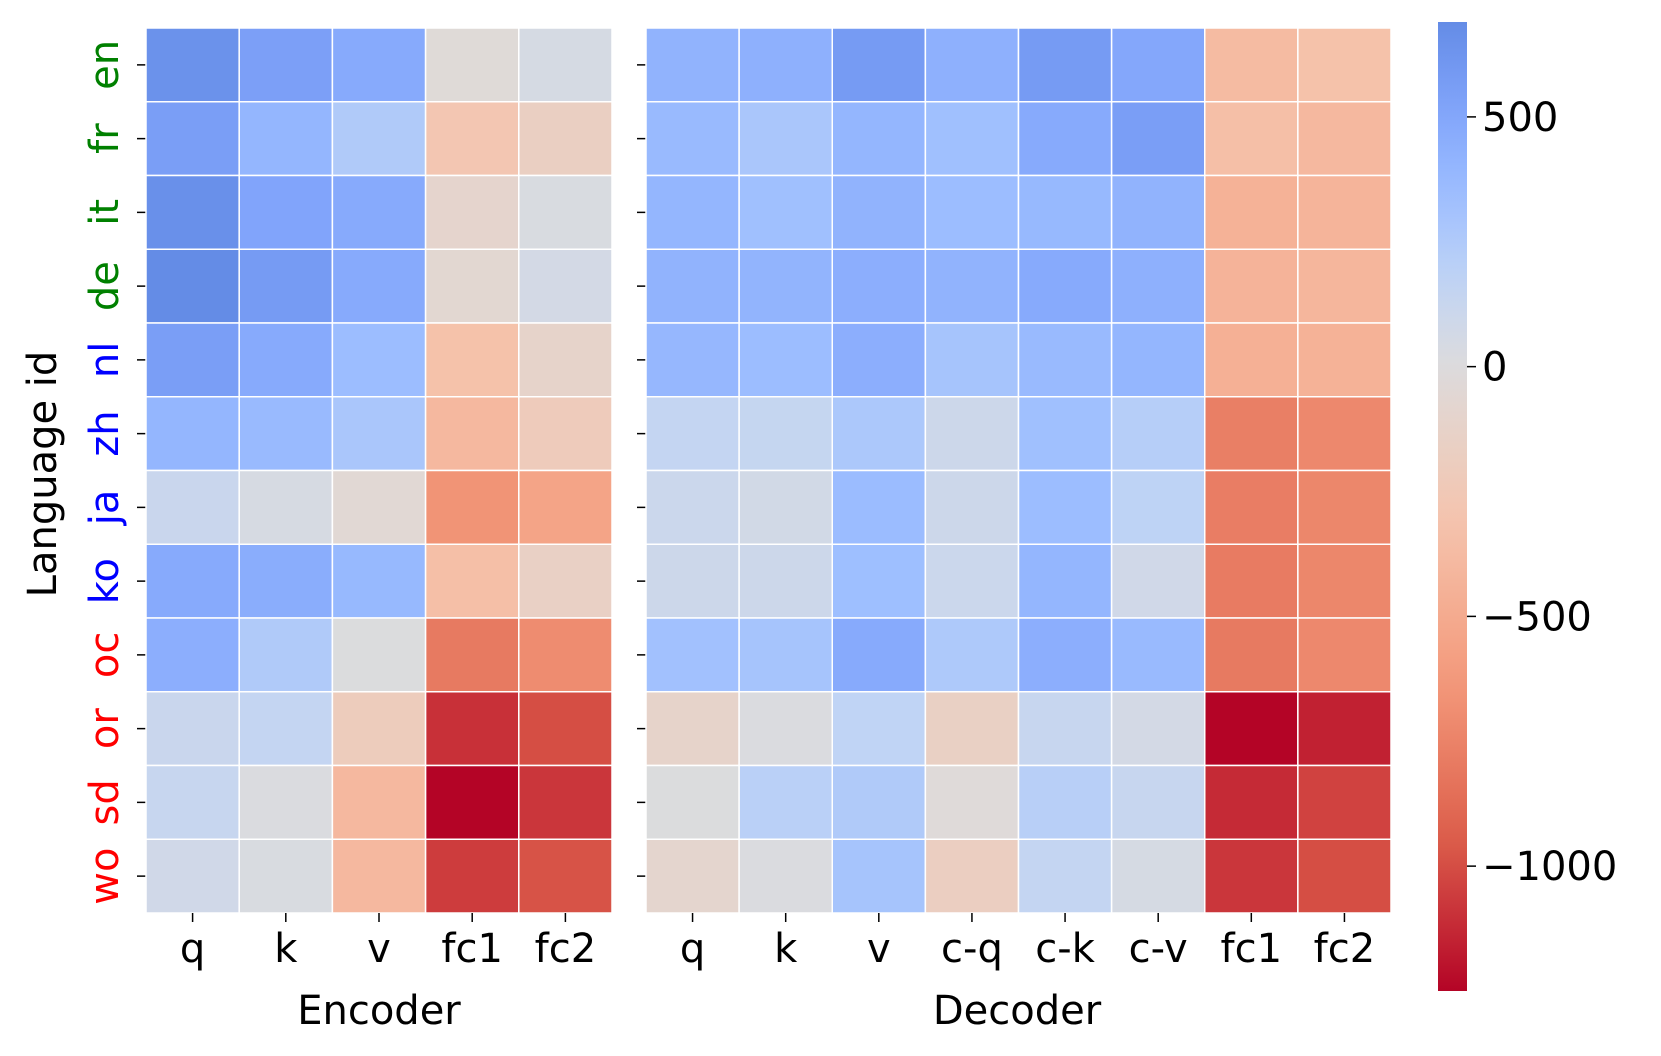  Describe the element at coordinates (785, 360) in the screenshot. I see `decoder-cell-nl-k` at that location.